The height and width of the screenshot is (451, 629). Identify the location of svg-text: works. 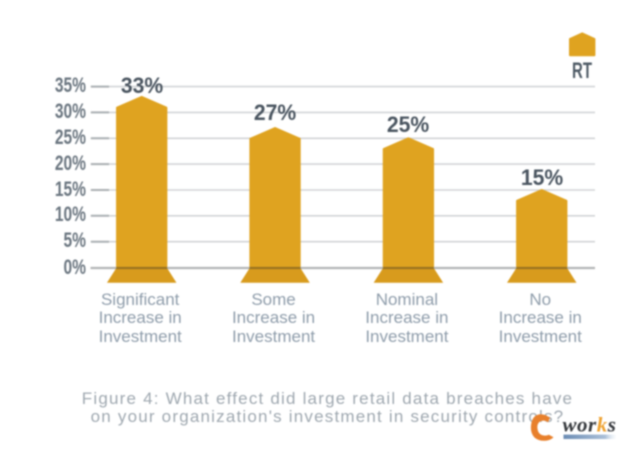
(590, 425).